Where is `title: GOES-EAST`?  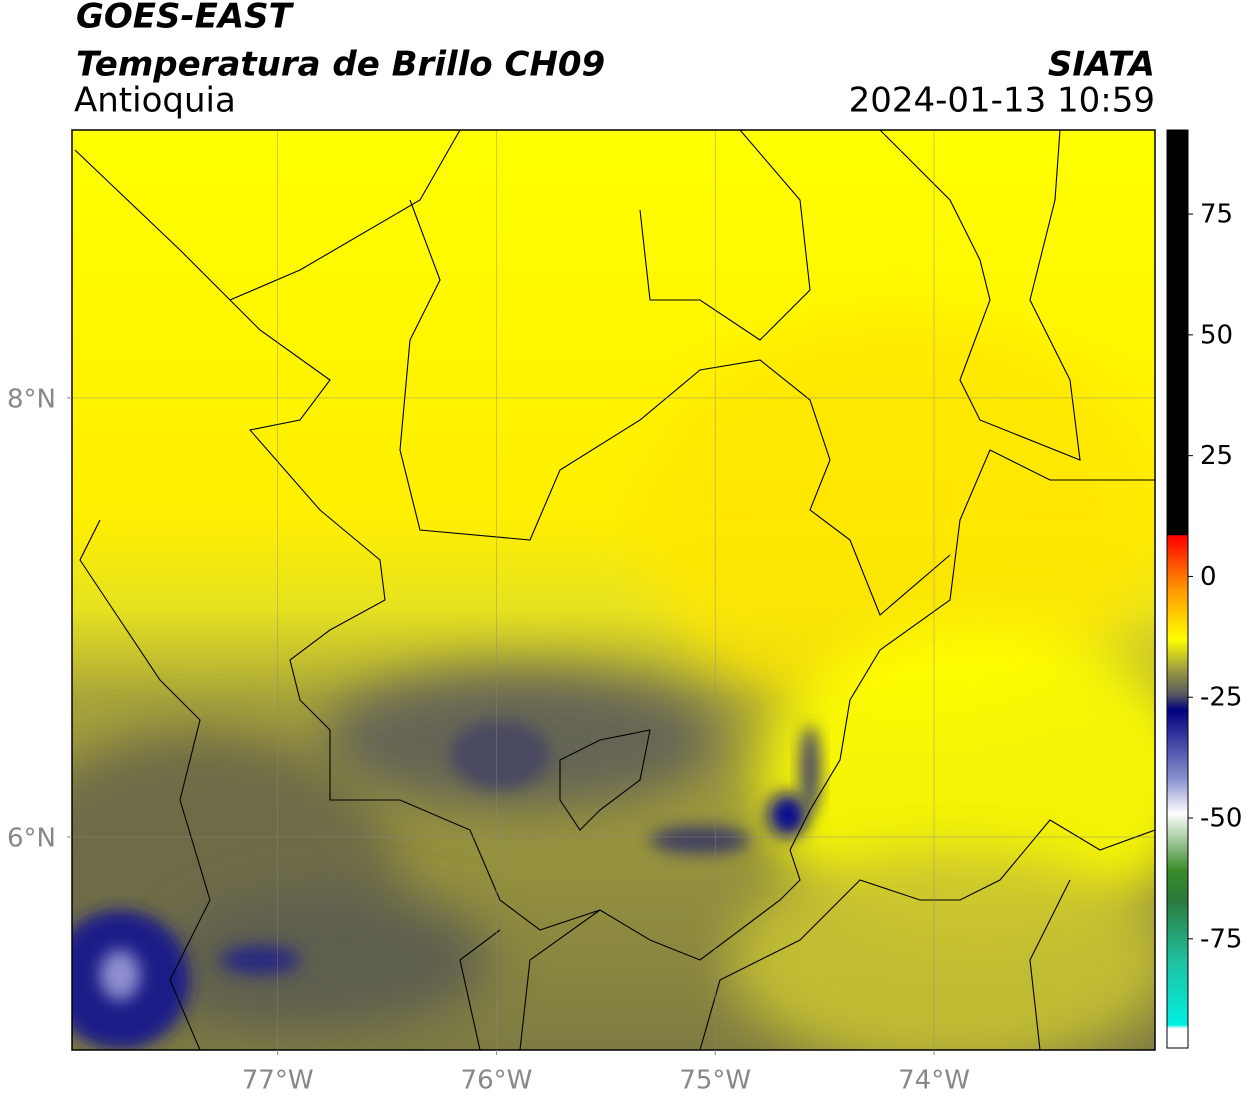 title: GOES-EAST is located at coordinates (185, 18).